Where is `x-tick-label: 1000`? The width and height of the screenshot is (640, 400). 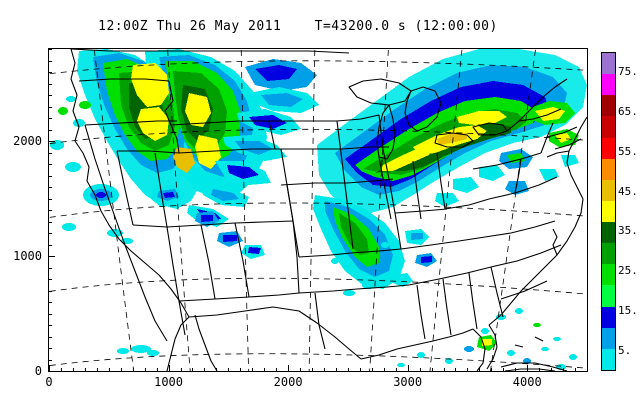 x-tick-label: 1000 is located at coordinates (168, 382).